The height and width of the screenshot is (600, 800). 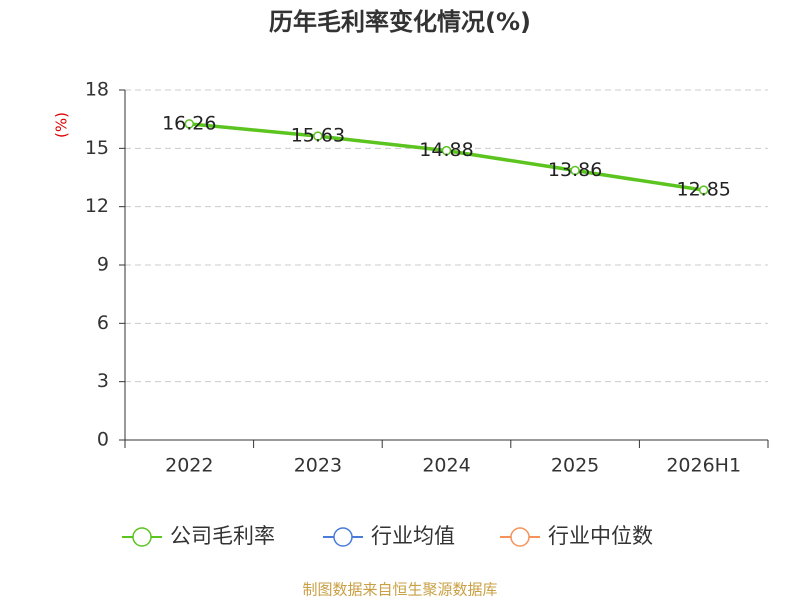 What do you see at coordinates (103, 440) in the screenshot?
I see `y-tick-label: 0` at bounding box center [103, 440].